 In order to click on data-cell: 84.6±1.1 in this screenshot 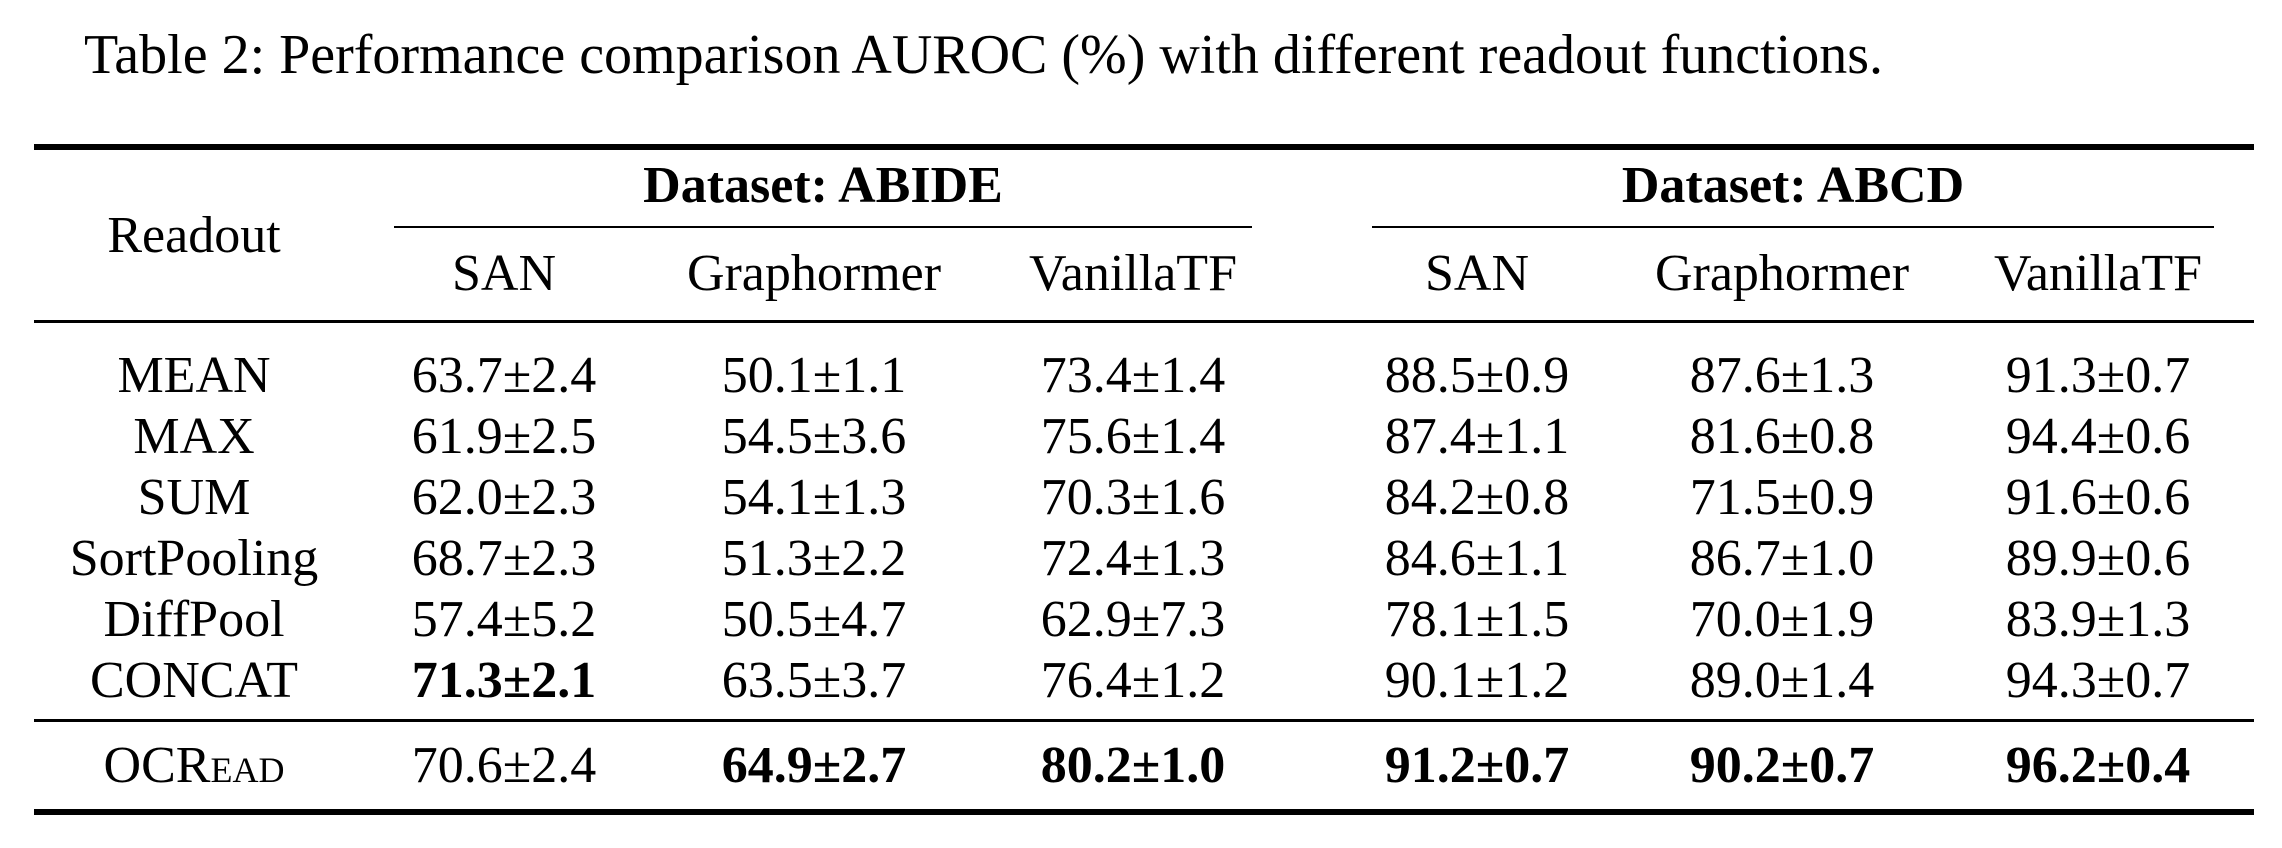, I will do `click(1477, 558)`.